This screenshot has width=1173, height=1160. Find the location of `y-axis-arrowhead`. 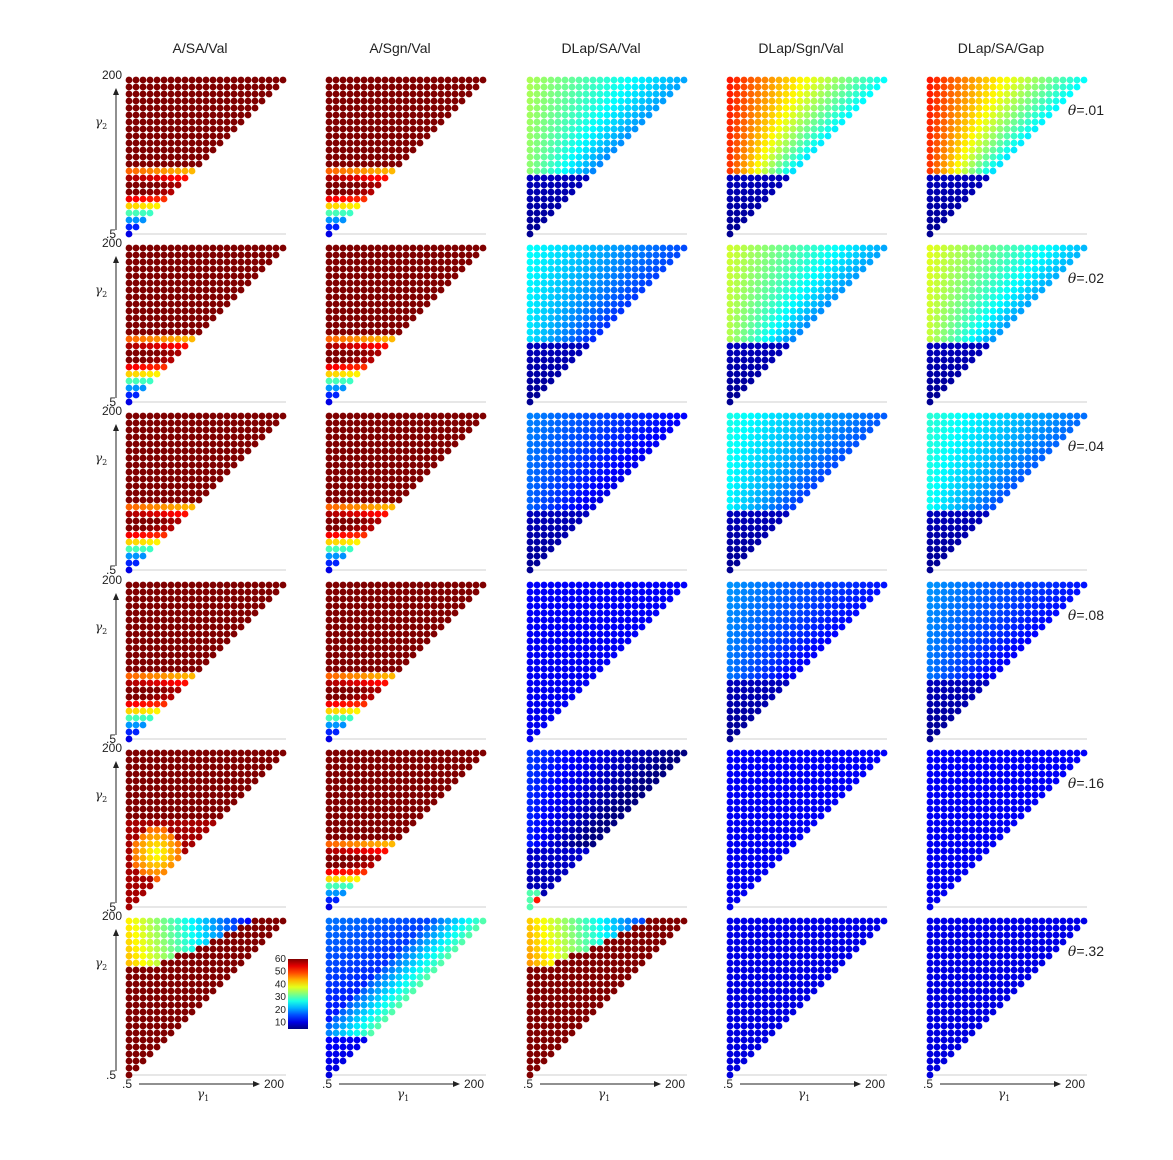

y-axis-arrowhead is located at coordinates (116, 427).